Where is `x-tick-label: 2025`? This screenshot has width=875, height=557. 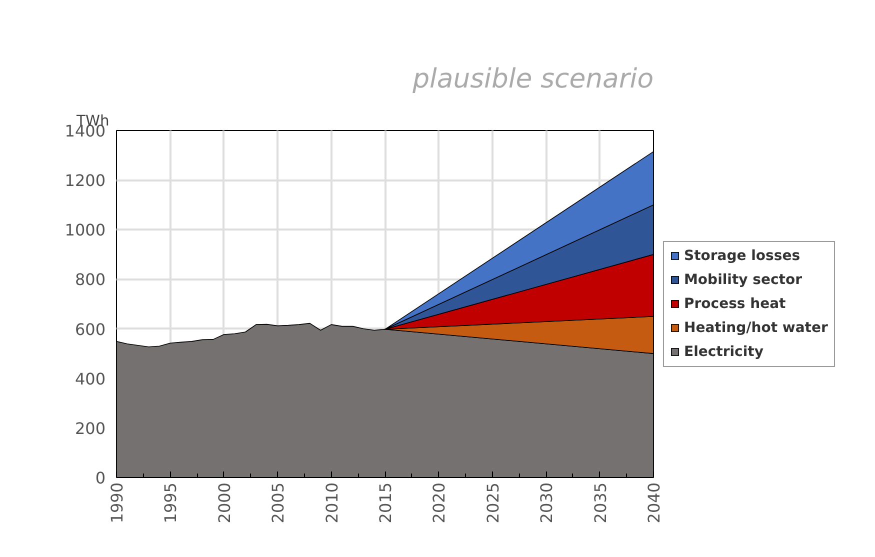 x-tick-label: 2025 is located at coordinates (492, 503).